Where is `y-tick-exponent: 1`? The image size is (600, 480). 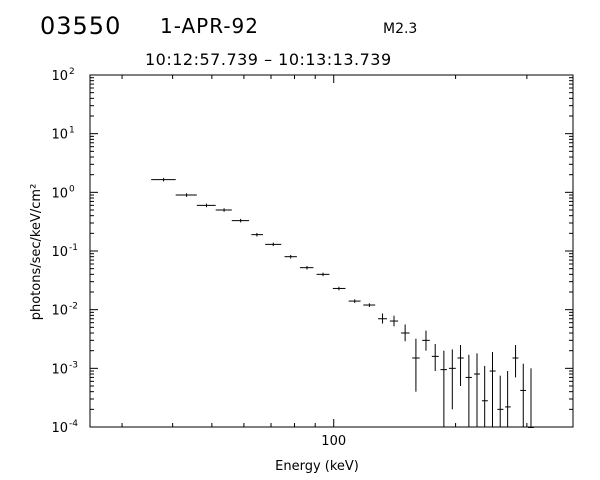 y-tick-exponent: 1 is located at coordinates (72, 131).